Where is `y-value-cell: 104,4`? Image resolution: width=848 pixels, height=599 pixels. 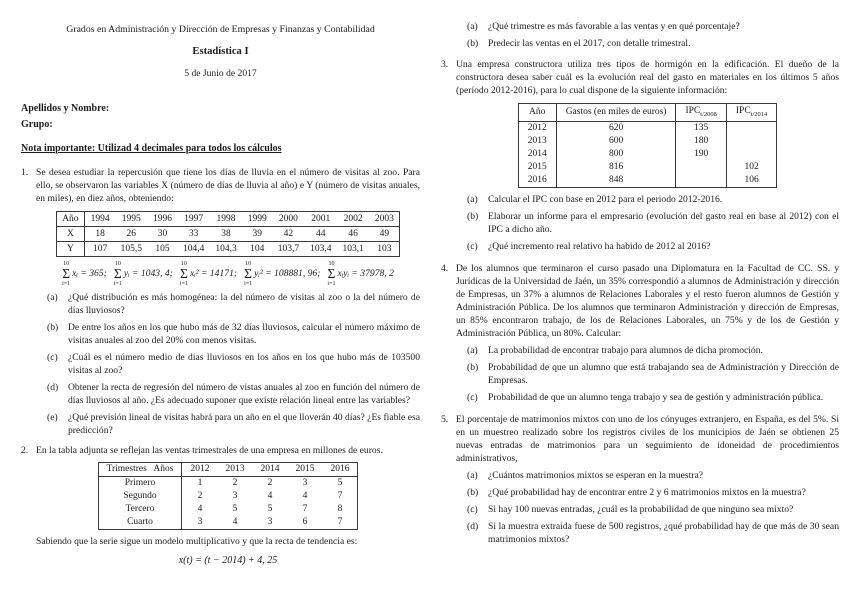 y-value-cell: 104,4 is located at coordinates (193, 249).